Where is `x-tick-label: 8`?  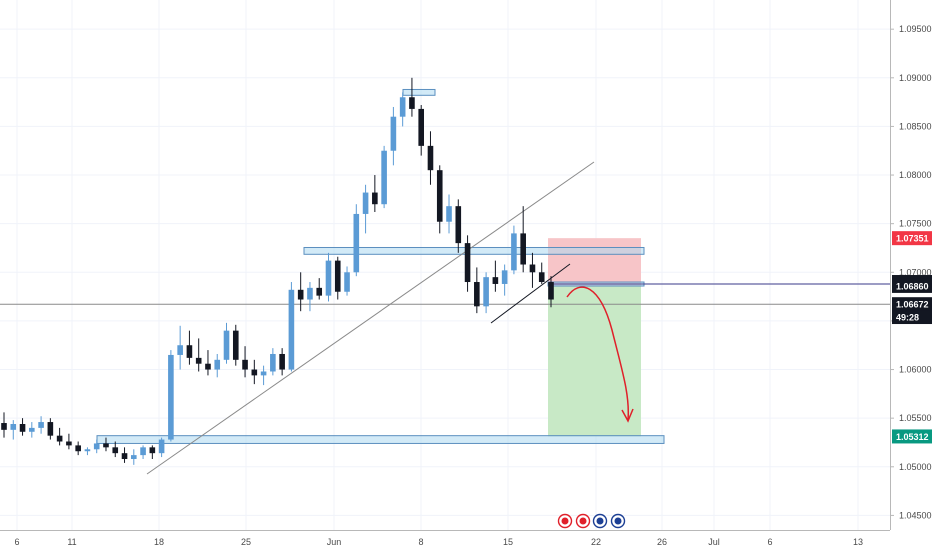 x-tick-label: 8 is located at coordinates (420, 542).